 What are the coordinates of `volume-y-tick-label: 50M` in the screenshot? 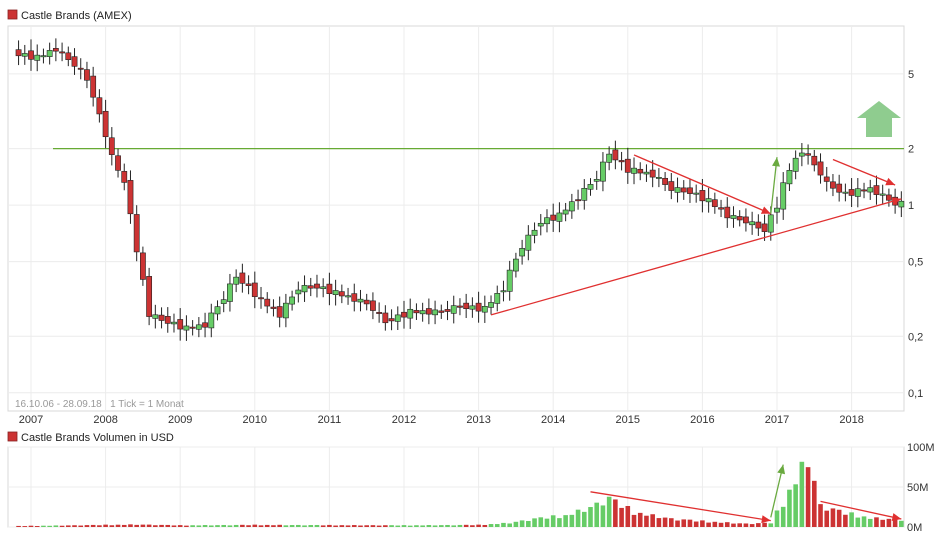 It's located at (917, 488).